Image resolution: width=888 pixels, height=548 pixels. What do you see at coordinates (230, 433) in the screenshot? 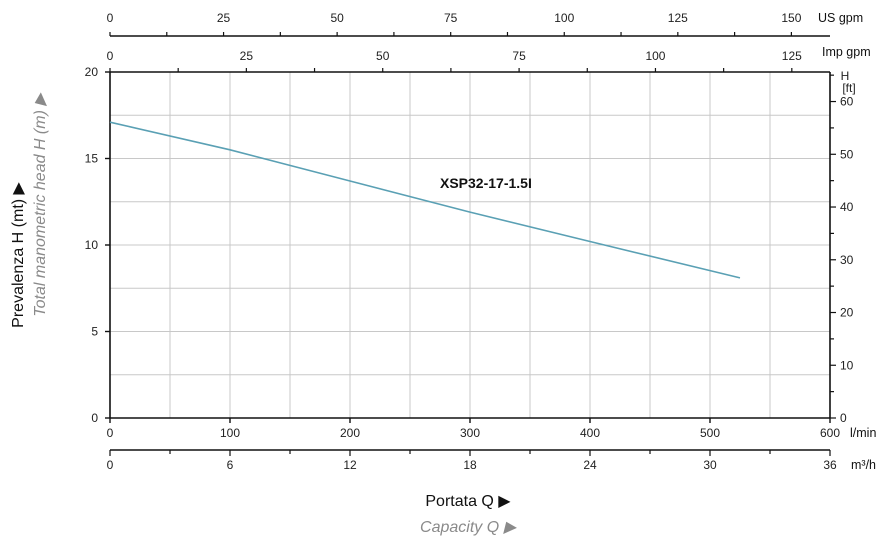
I see `lmin-axis-tick-label: 100` at bounding box center [230, 433].